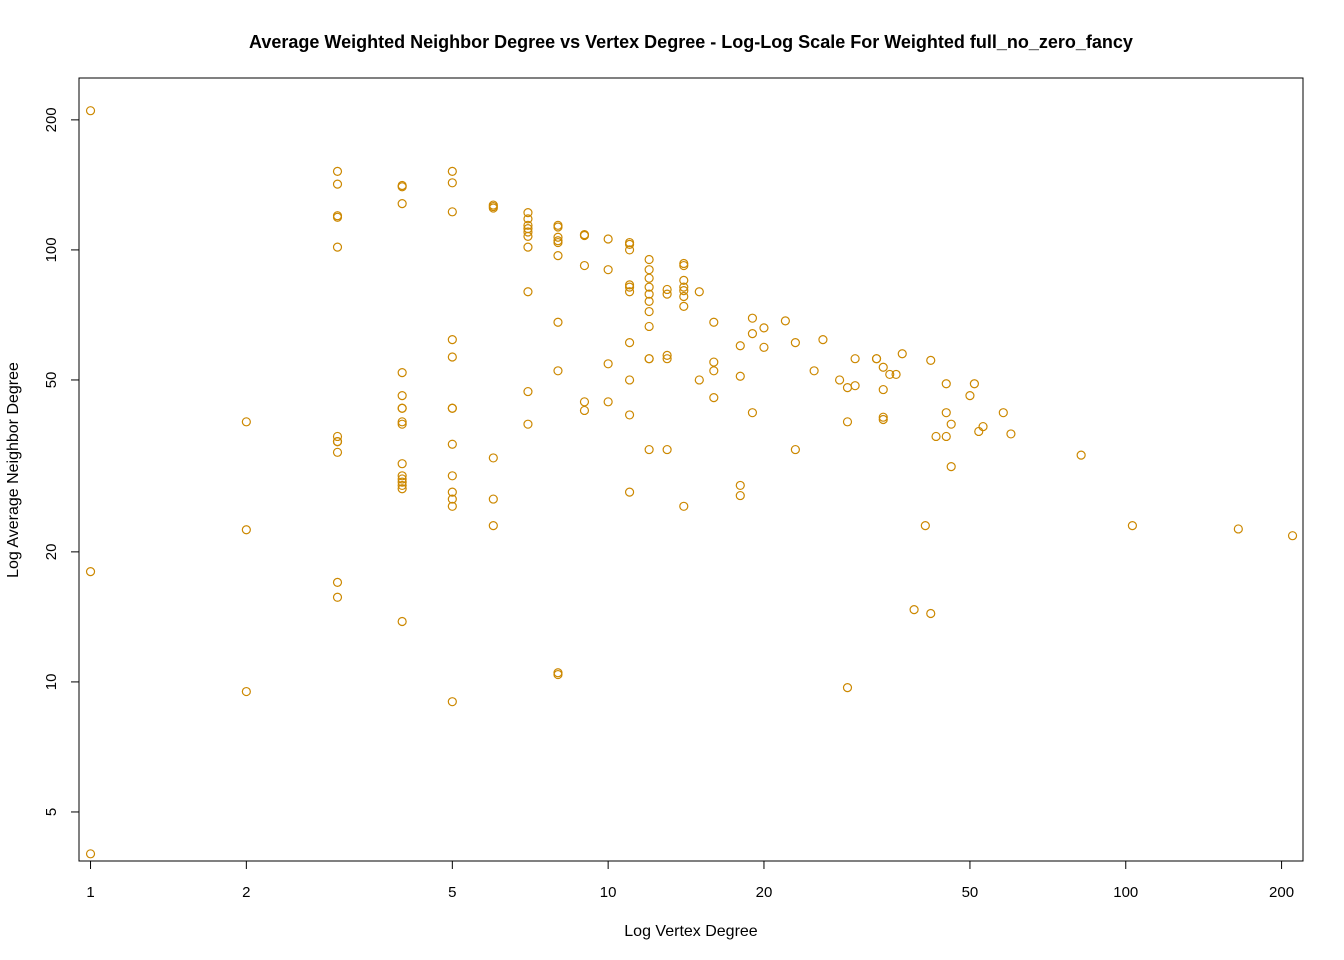  What do you see at coordinates (13, 470) in the screenshot?
I see `y-axis-label: Log Average Neighbor Degree` at bounding box center [13, 470].